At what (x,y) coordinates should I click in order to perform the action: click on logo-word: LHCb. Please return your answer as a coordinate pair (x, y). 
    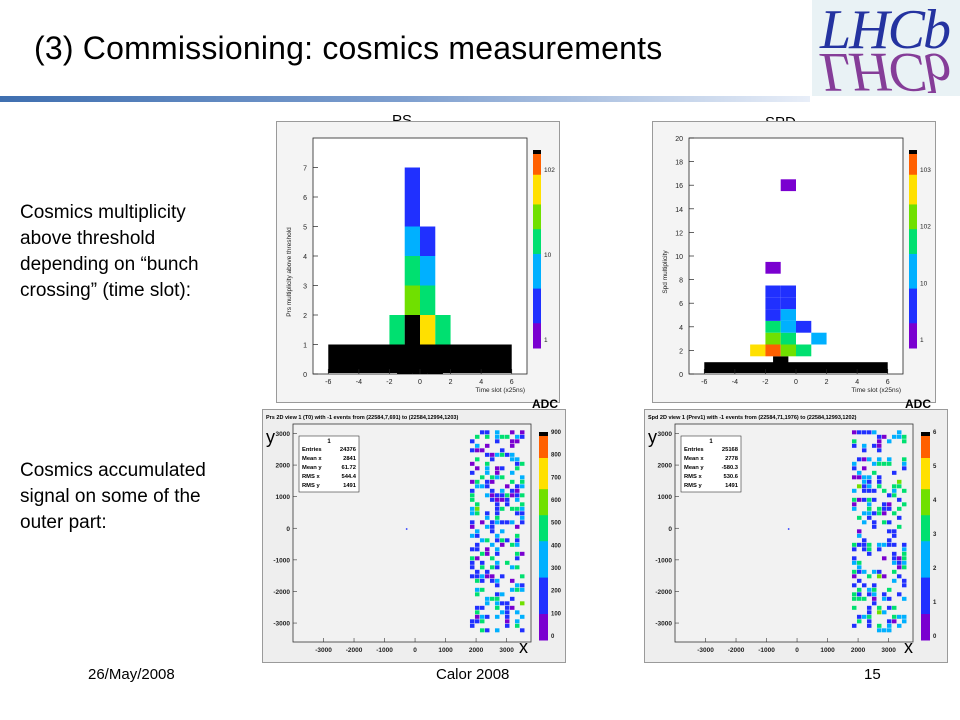
    Looking at the image, I should click on (885, 30).